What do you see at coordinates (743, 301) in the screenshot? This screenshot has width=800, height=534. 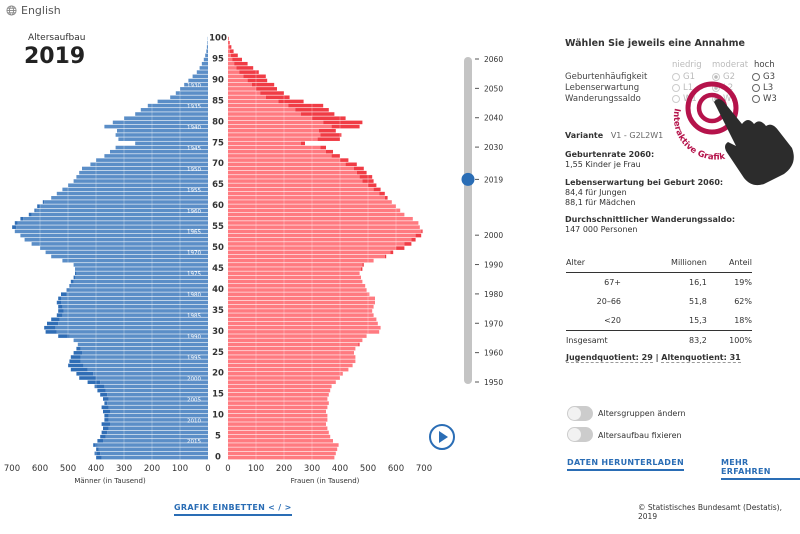 I see `cell: 62%` at bounding box center [743, 301].